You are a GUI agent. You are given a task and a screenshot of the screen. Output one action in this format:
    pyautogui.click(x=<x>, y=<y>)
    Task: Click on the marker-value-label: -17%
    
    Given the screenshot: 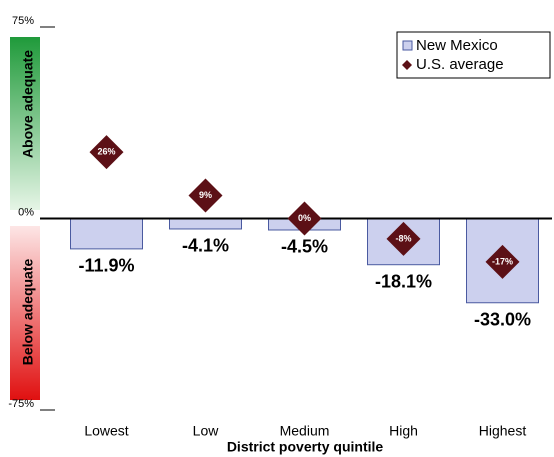 What is the action you would take?
    pyautogui.click(x=502, y=261)
    